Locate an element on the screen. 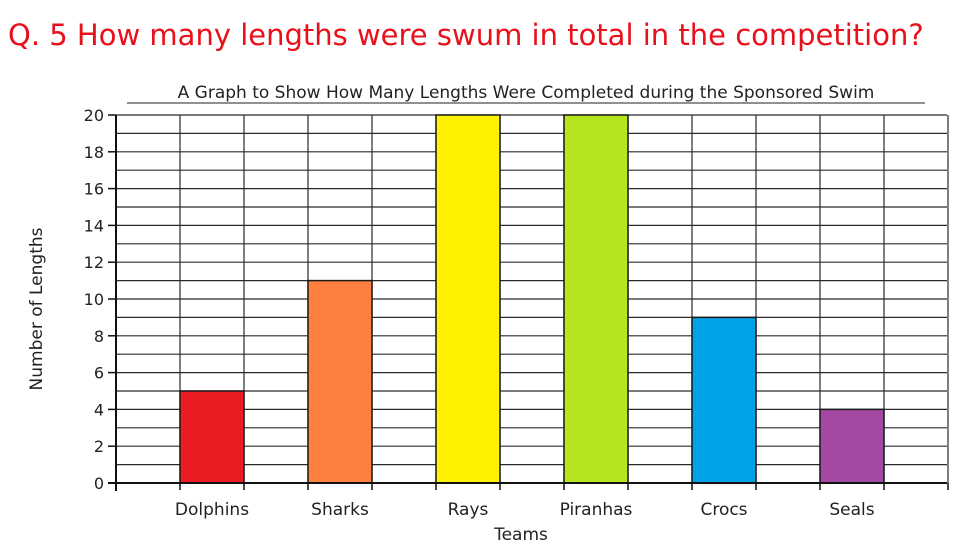 Image resolution: width=975 pixels, height=548 pixels. y-tick-label: 12 is located at coordinates (94, 262).